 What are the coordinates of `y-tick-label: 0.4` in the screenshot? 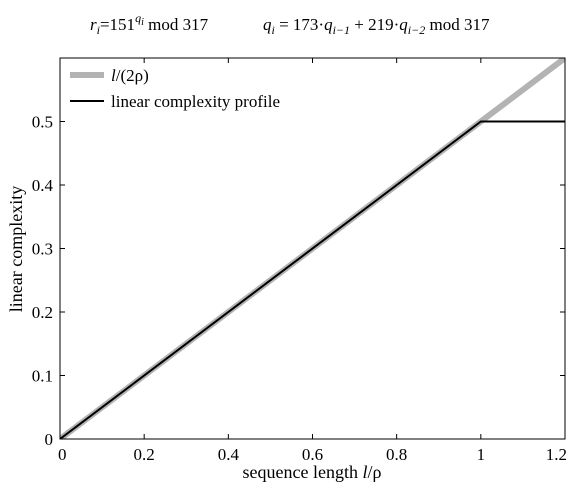 It's located at (43, 185).